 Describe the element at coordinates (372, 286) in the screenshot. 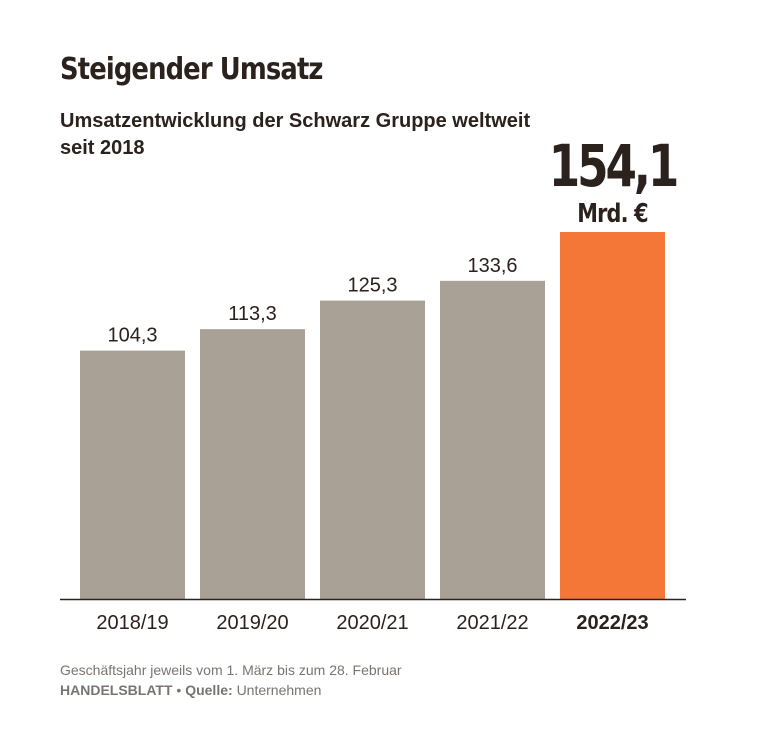

I see `data-label: 125,3` at that location.